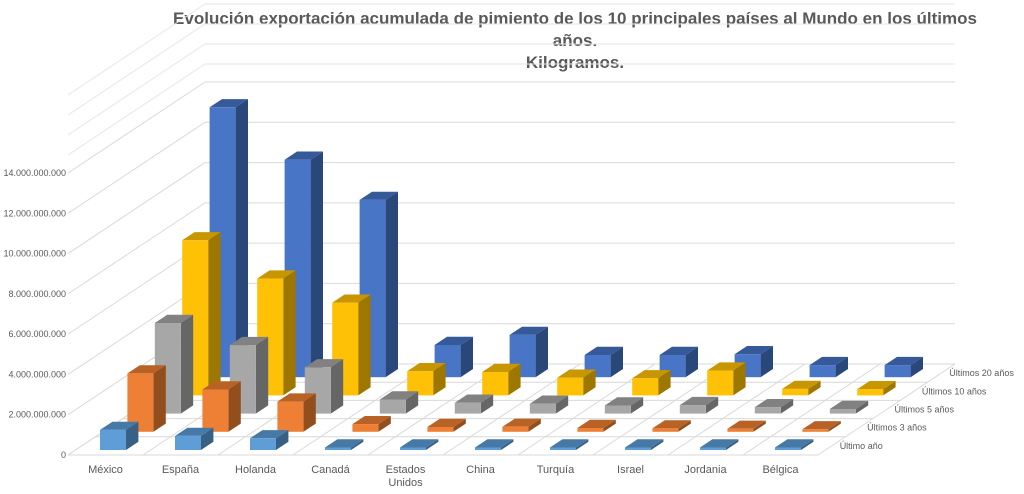  What do you see at coordinates (146, 369) in the screenshot?
I see `bar-ultimos-3-anos-1-top` at bounding box center [146, 369].